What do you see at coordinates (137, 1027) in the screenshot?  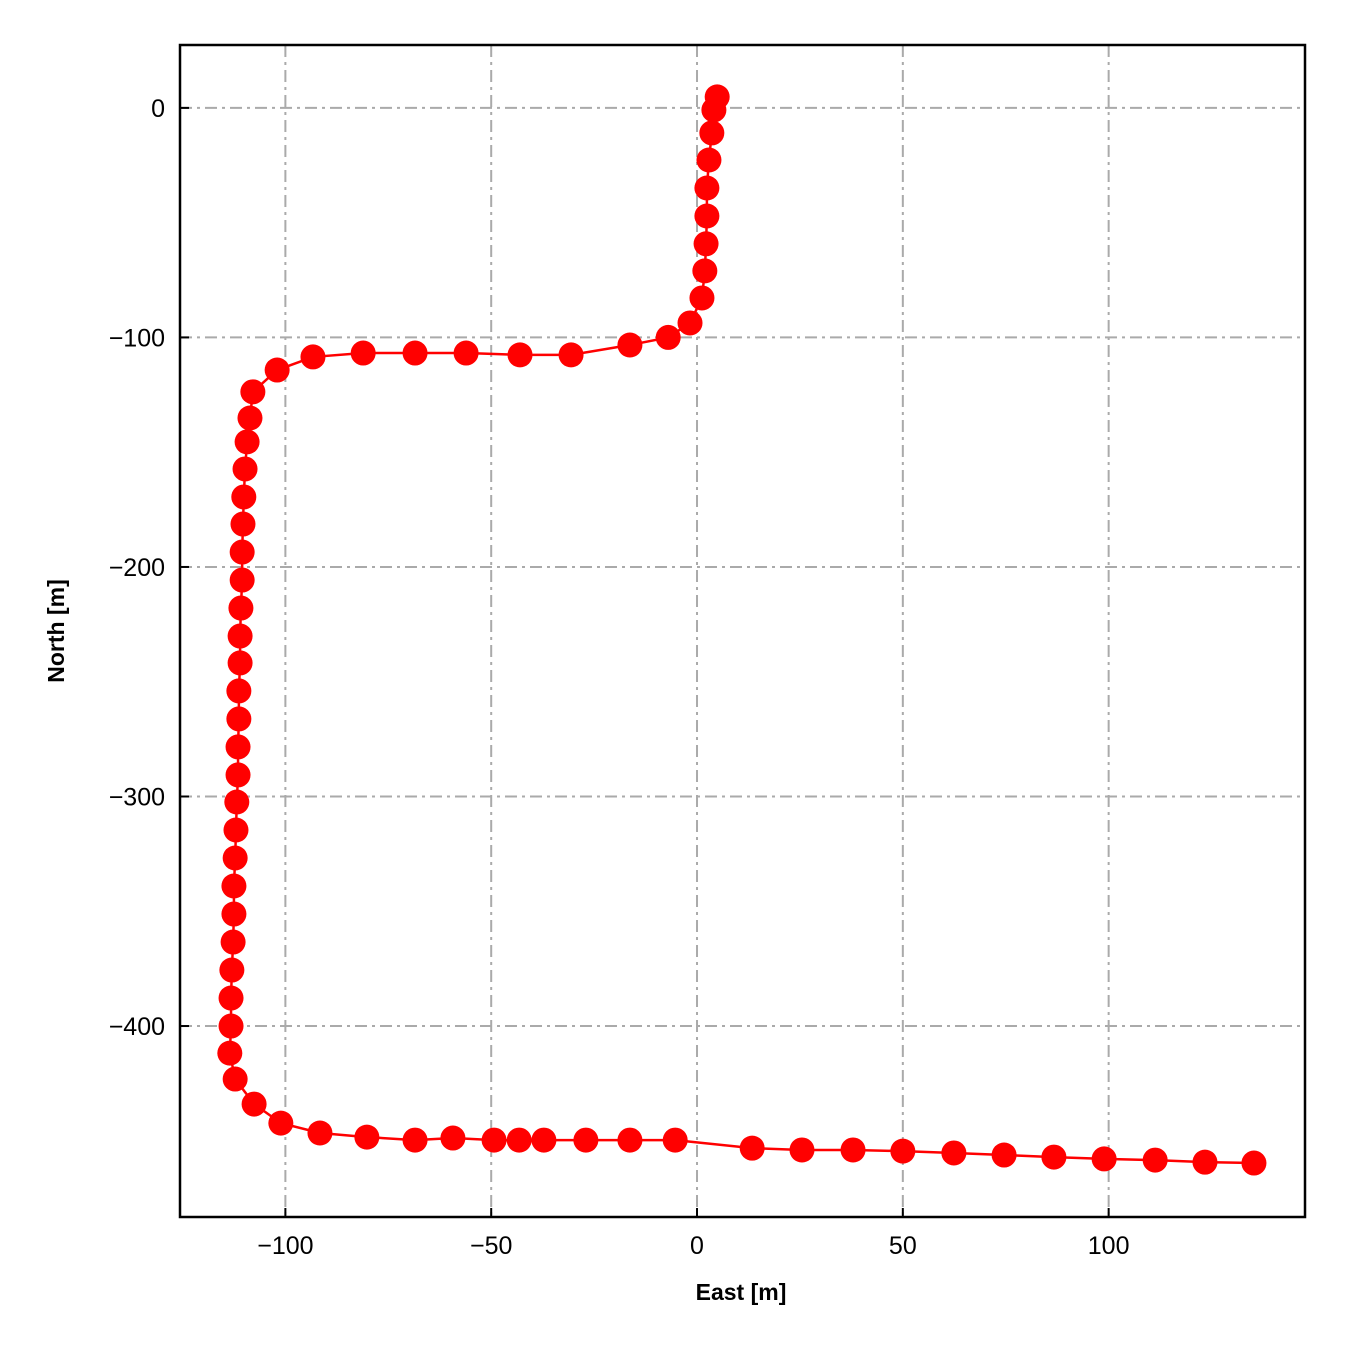 I see `y-tick-label: −400` at bounding box center [137, 1027].